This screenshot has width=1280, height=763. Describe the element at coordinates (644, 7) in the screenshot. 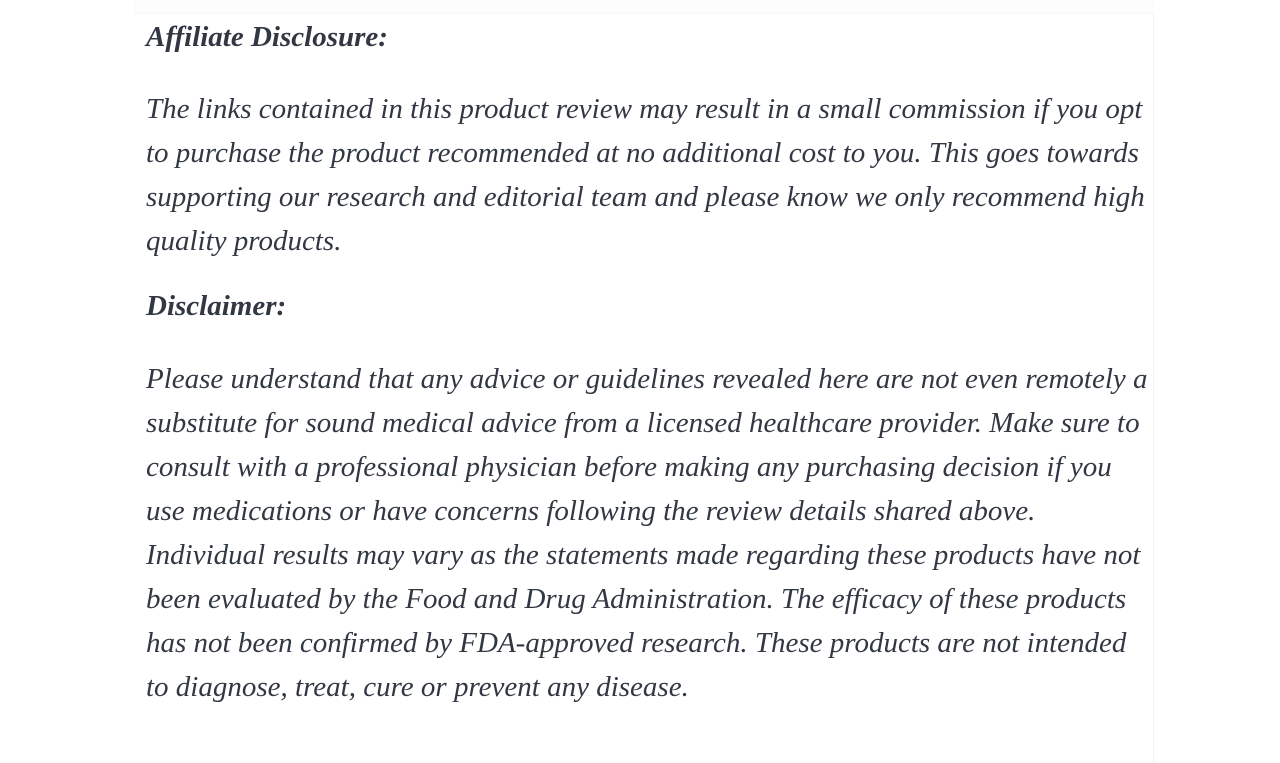

I see `section-divider` at that location.